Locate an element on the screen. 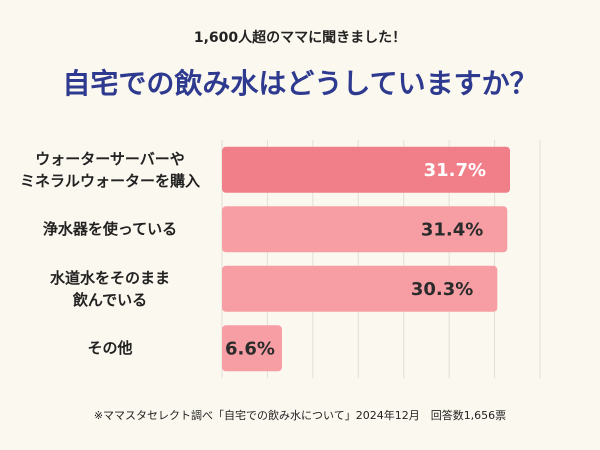 This screenshot has height=450, width=600. value-label: 31.4% is located at coordinates (452, 229).